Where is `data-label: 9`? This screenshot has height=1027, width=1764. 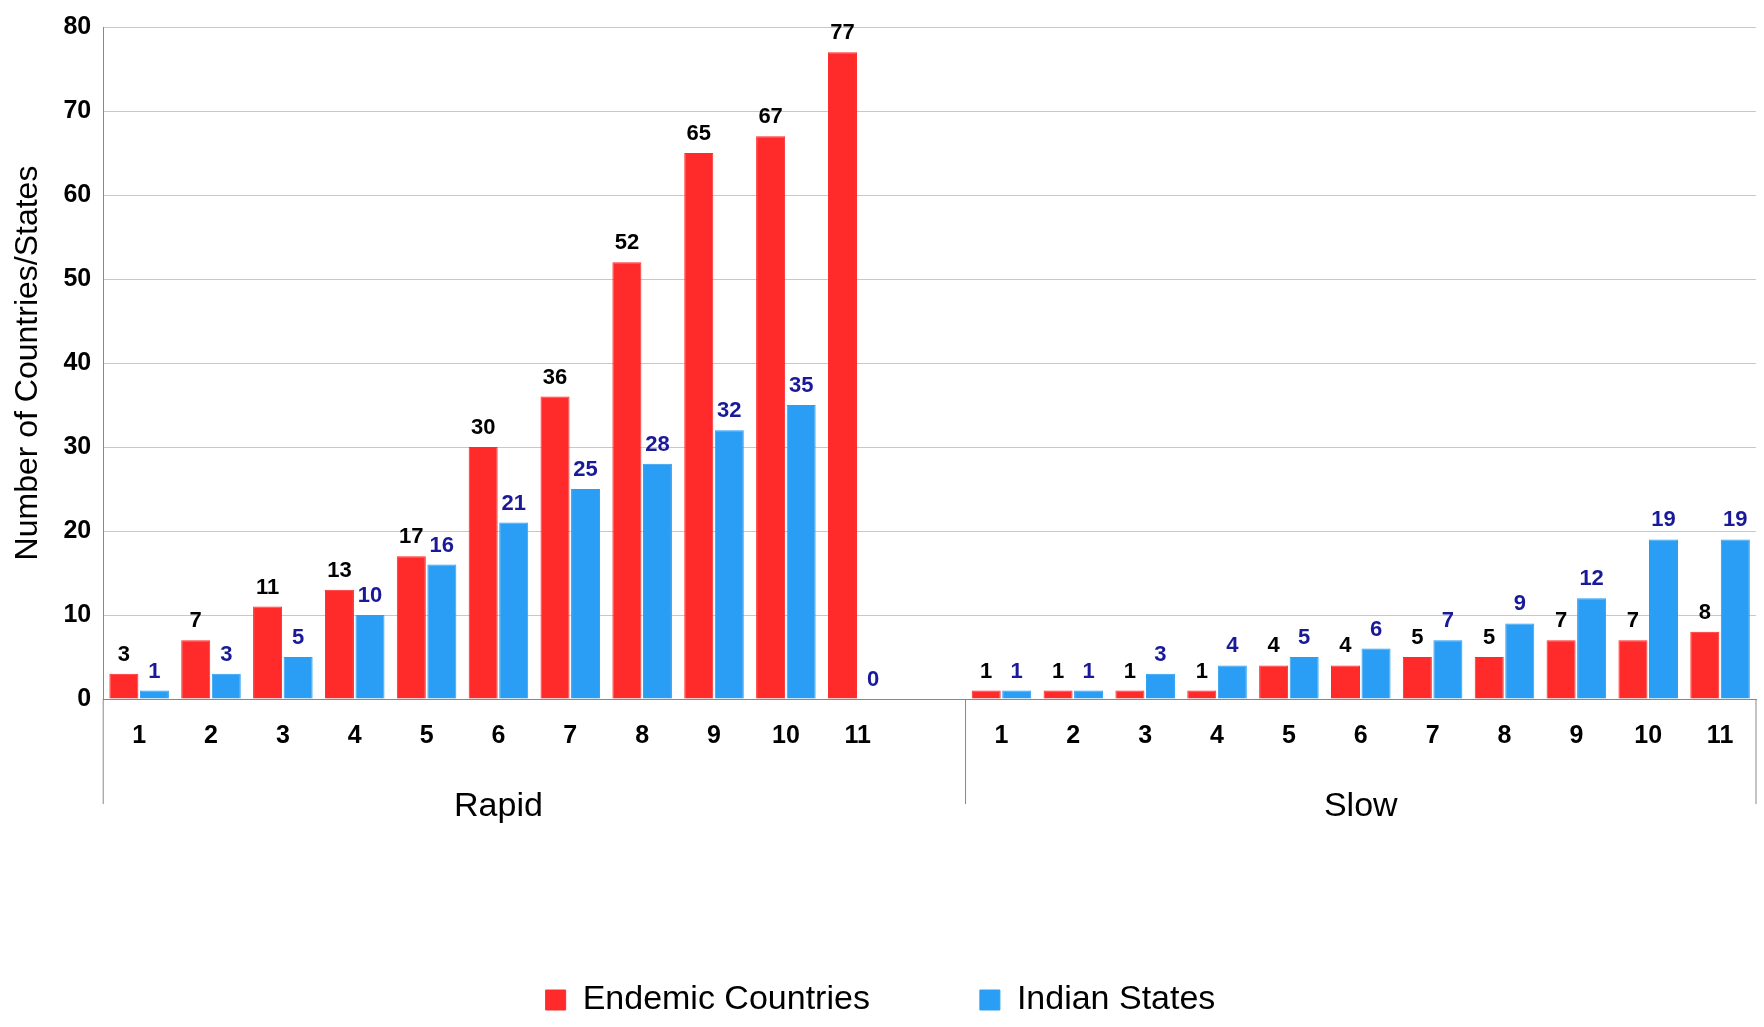
data-label: 9 is located at coordinates (1519, 603).